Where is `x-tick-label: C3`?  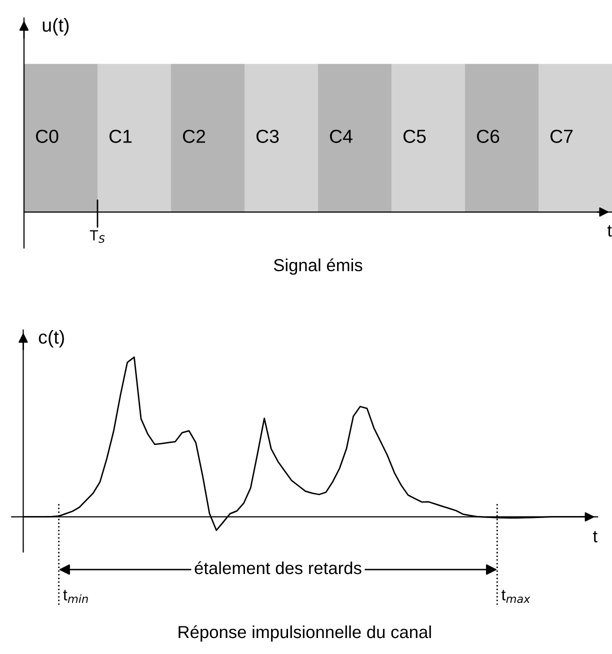 x-tick-label: C3 is located at coordinates (267, 136).